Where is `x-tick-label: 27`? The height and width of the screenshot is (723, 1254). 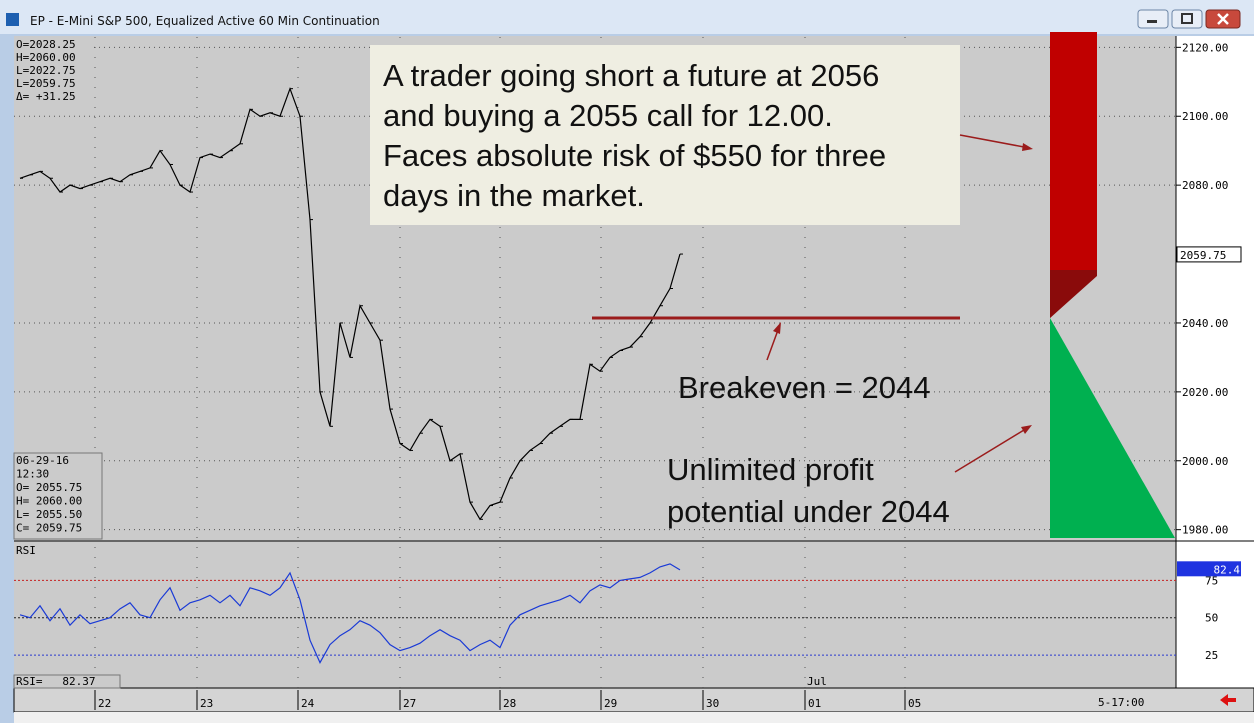 x-tick-label: 27 is located at coordinates (409, 703).